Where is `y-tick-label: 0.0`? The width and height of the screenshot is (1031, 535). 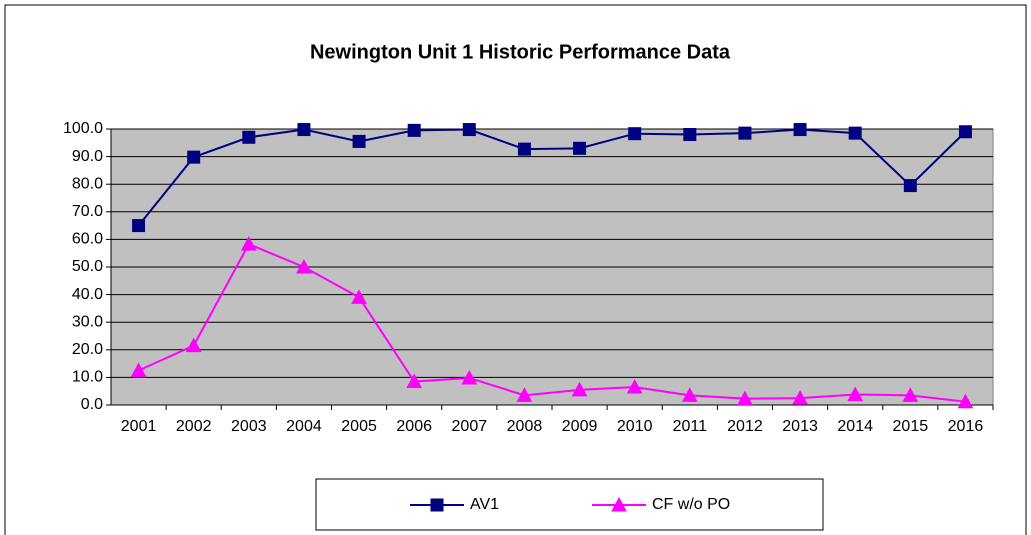
y-tick-label: 0.0 is located at coordinates (92, 404).